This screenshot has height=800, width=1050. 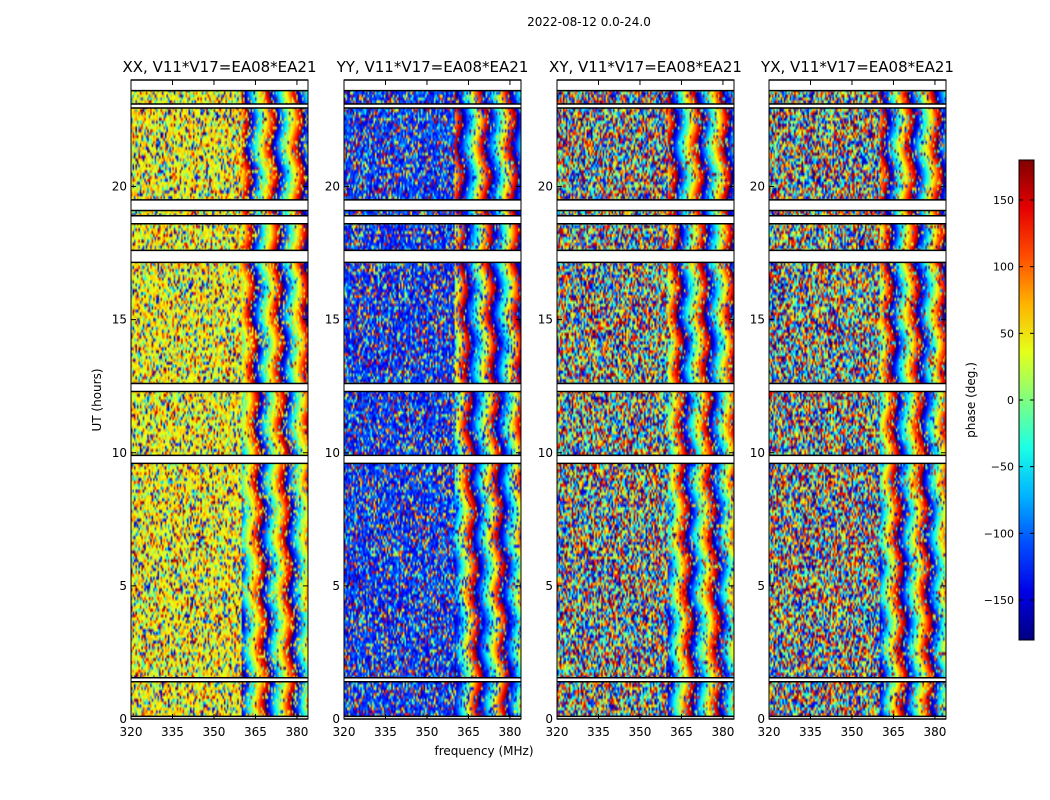 I want to click on y-axis-label: UT (hours), so click(x=97, y=399).